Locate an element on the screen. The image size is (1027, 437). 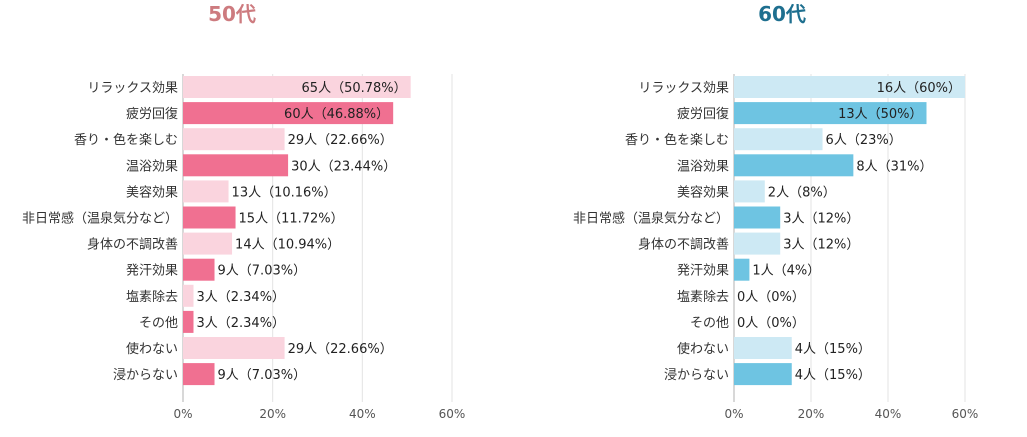
data-label: 13人（10.16%） is located at coordinates (284, 192).